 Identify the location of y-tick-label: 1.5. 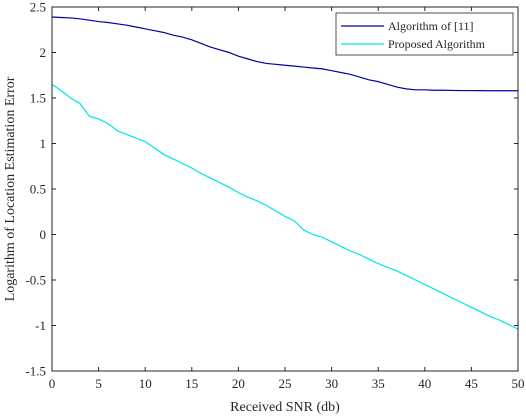
(38, 98).